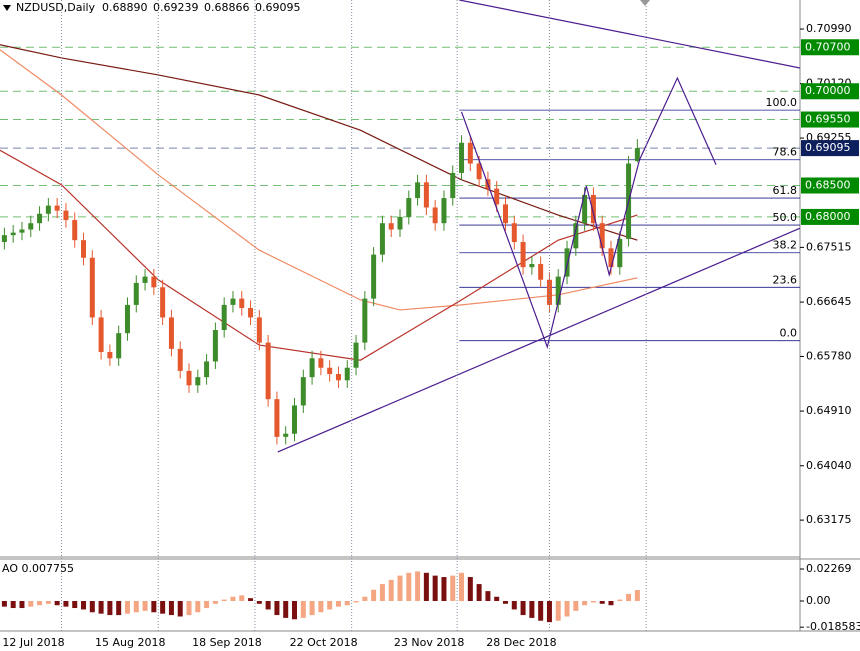 The width and height of the screenshot is (860, 651). I want to click on price-level-label: 0.68000, so click(828, 216).